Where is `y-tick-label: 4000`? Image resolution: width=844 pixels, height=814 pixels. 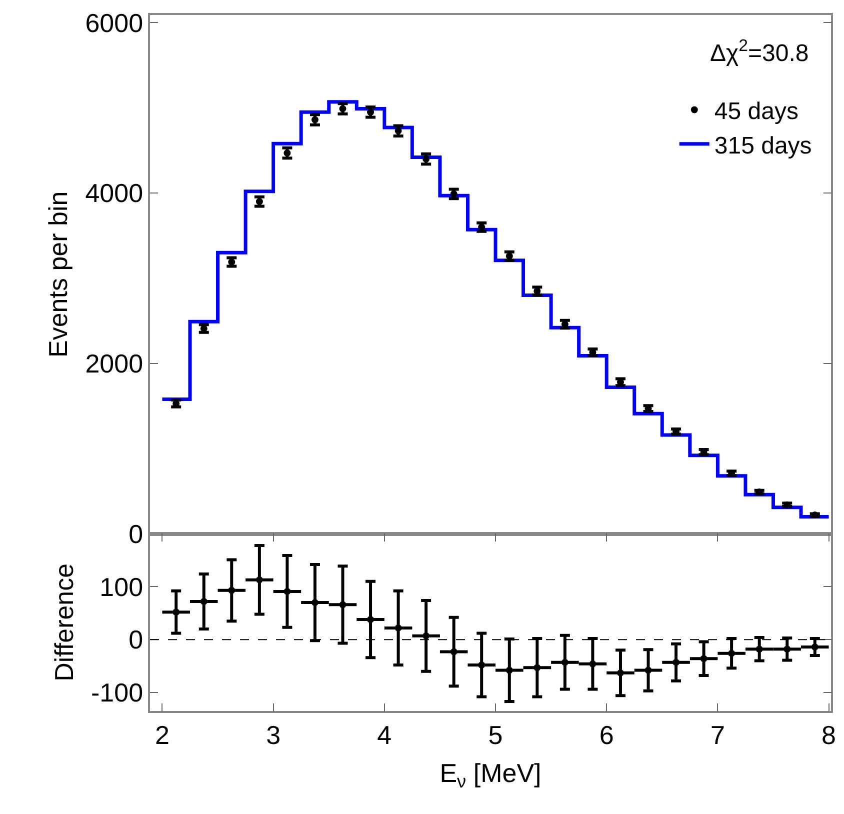 y-tick-label: 4000 is located at coordinates (114, 193).